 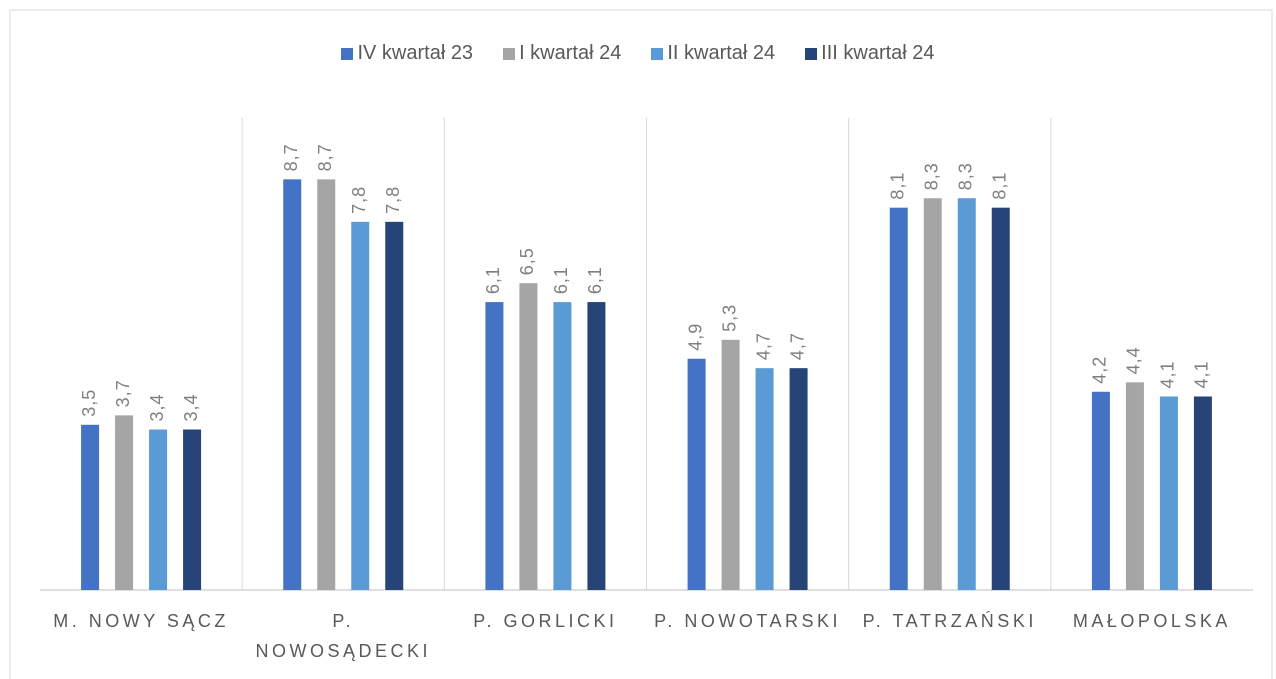 I want to click on legend-item: III kwartał 24, so click(x=870, y=53).